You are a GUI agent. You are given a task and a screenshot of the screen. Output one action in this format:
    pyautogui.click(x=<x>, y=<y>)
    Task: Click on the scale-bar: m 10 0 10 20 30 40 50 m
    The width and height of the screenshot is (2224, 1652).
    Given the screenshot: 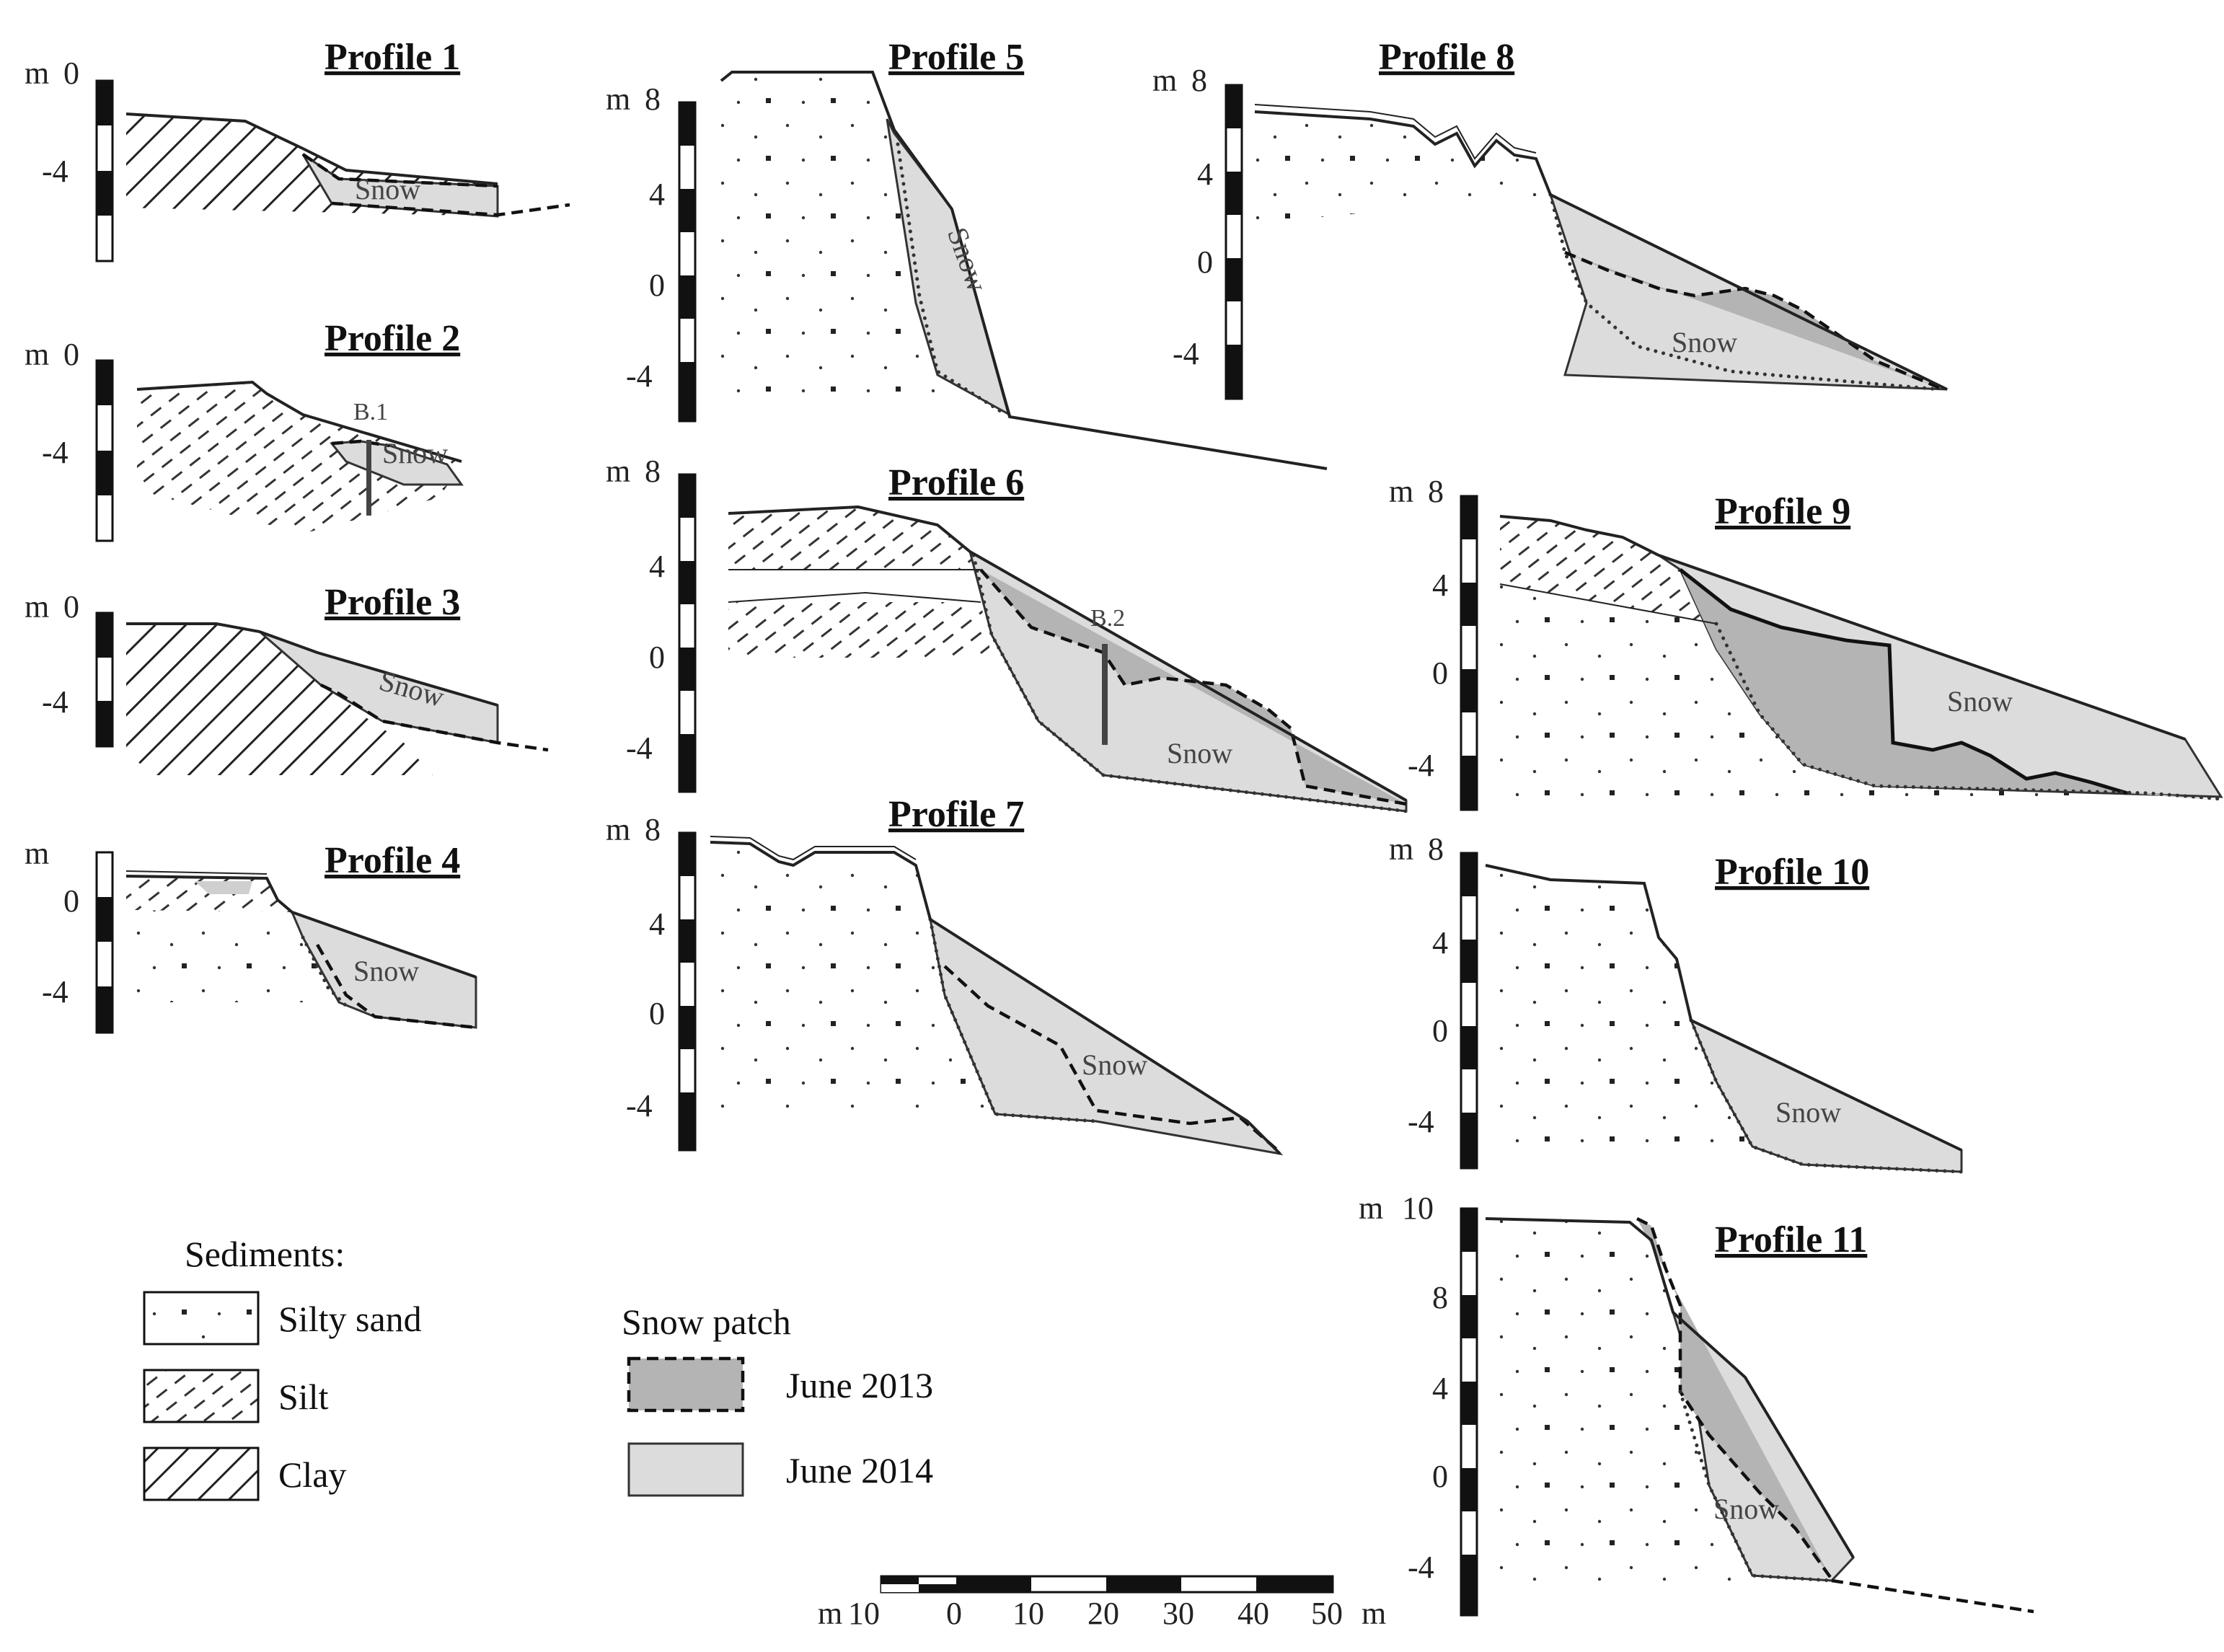 What is the action you would take?
    pyautogui.click(x=1102, y=1603)
    